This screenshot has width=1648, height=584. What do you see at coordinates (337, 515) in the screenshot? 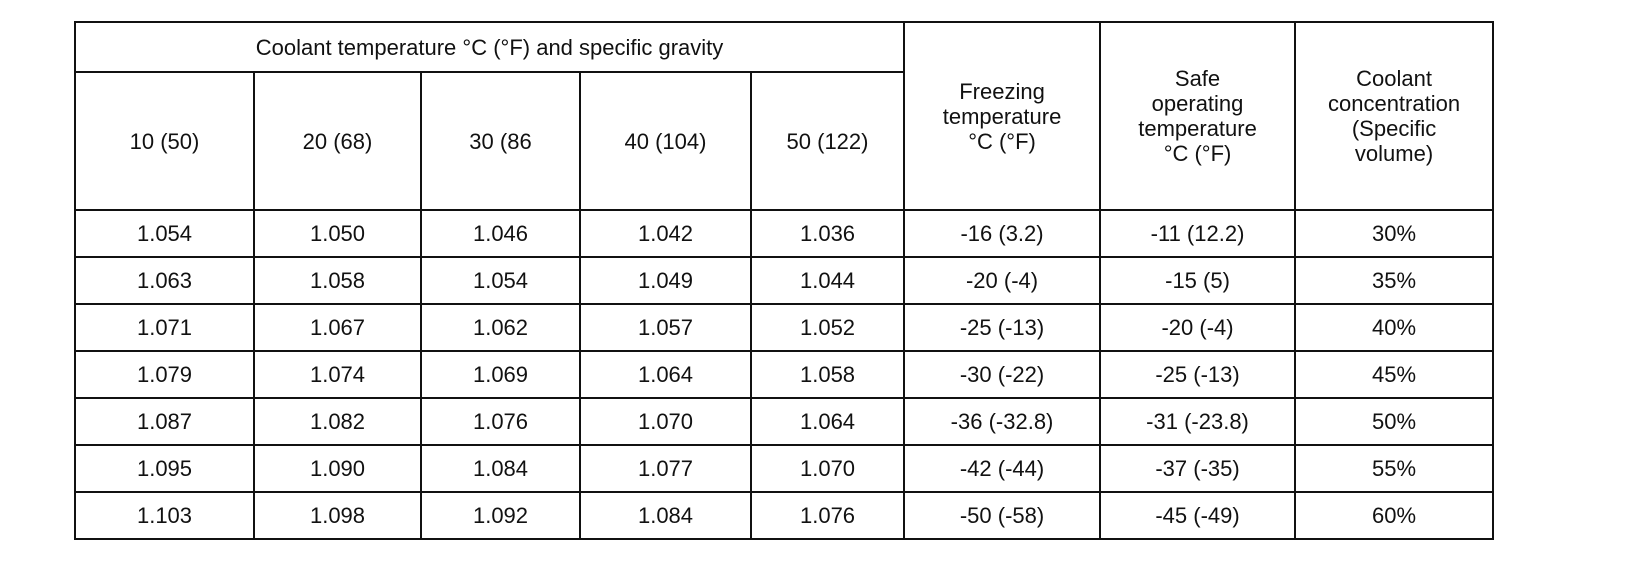
I see `table-cell: 1.098` at bounding box center [337, 515].